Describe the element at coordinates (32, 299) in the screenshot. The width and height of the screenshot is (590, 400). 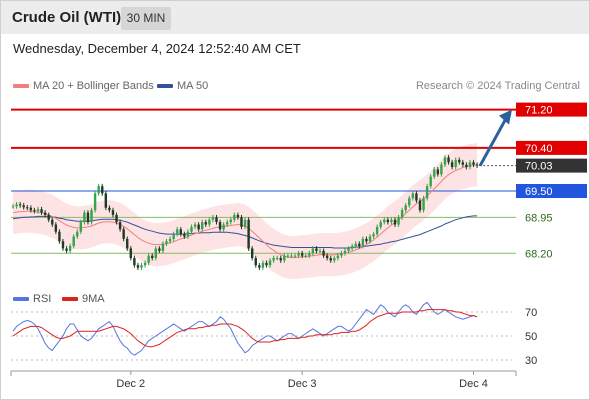
I see `legend-rsi: RSI` at that location.